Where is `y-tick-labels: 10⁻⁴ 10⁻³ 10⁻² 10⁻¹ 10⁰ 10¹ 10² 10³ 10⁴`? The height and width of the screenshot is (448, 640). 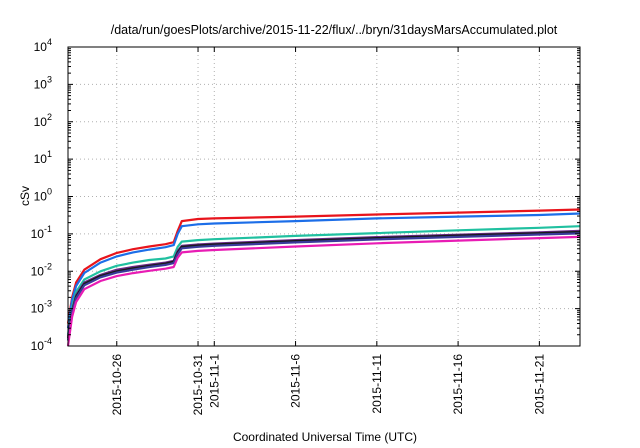 y-tick-labels: 10⁻⁴ 10⁻³ 10⁻² 10⁻¹ 10⁰ 10¹ 10² 10³ 10⁴ is located at coordinates (41, 195).